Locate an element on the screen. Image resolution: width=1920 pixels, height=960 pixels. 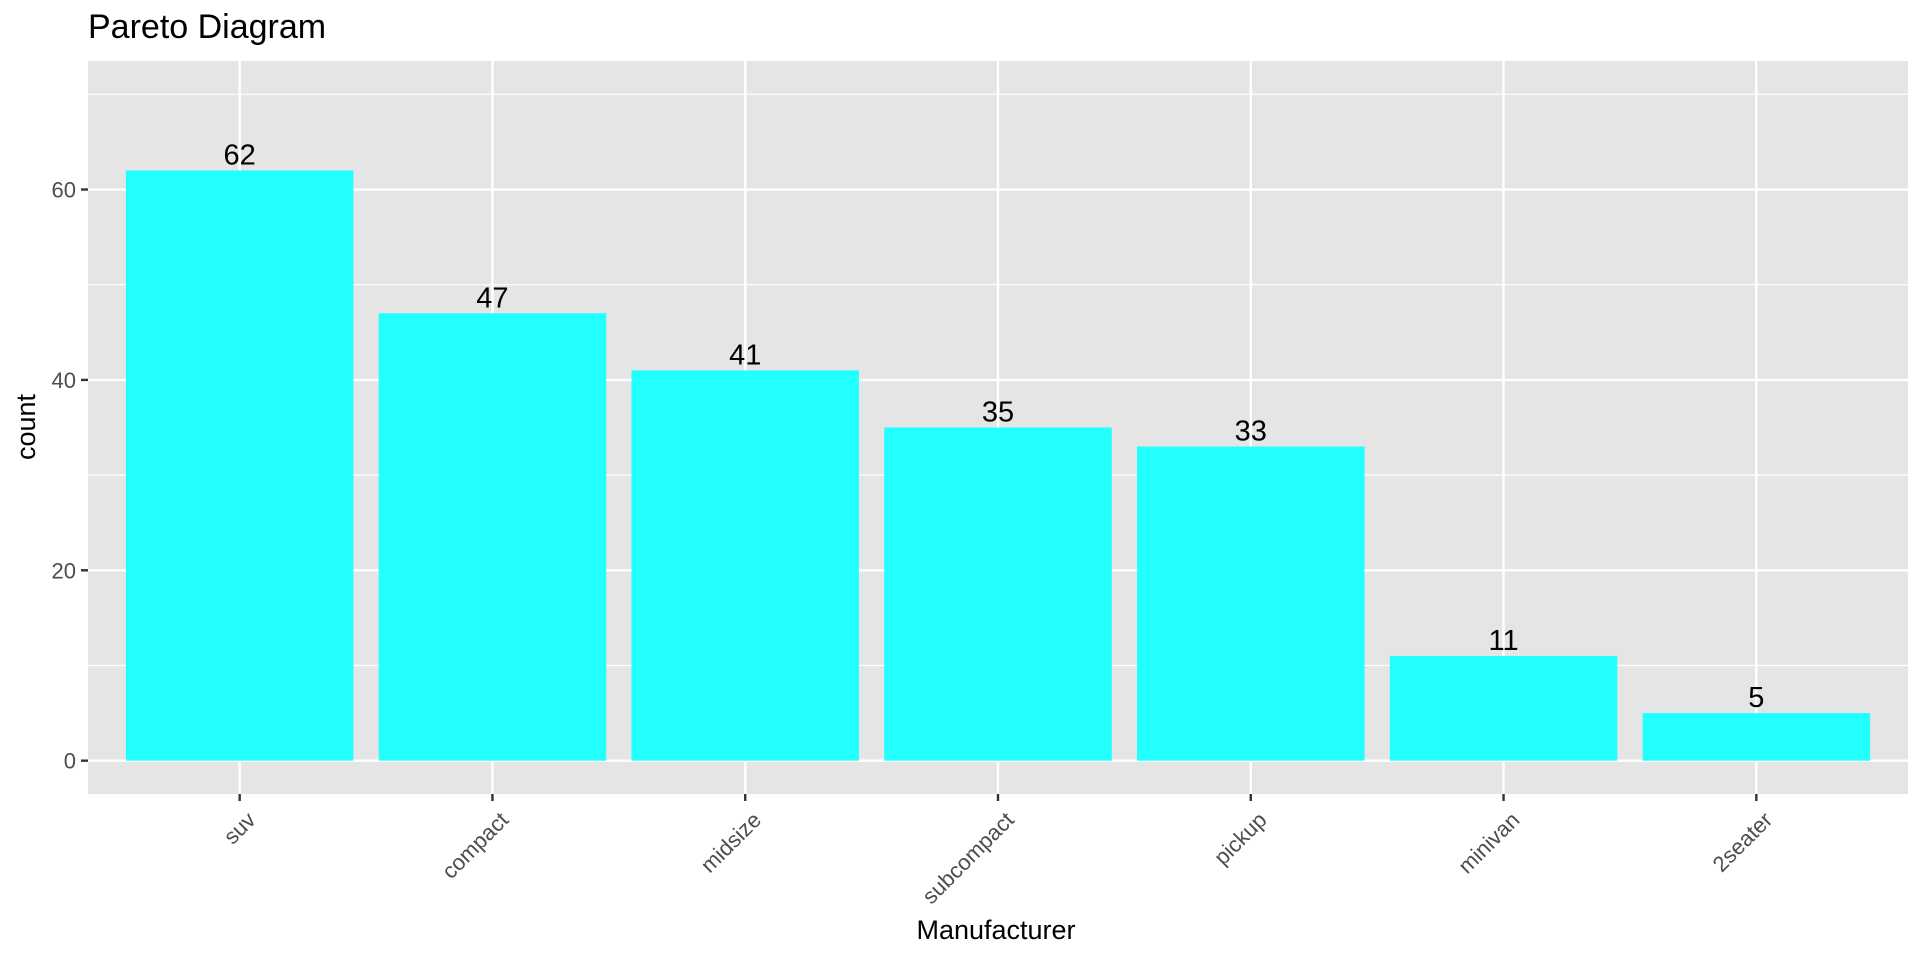
data-label: 5 is located at coordinates (1756, 698).